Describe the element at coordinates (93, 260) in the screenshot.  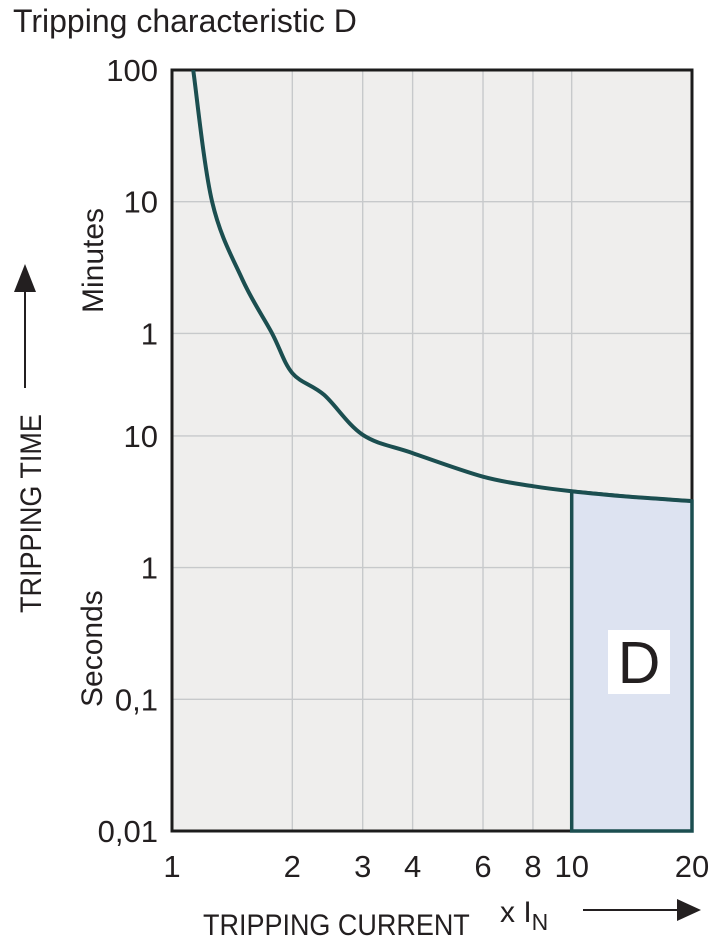
I see `y-axis-unit-minutes: Minutes` at that location.